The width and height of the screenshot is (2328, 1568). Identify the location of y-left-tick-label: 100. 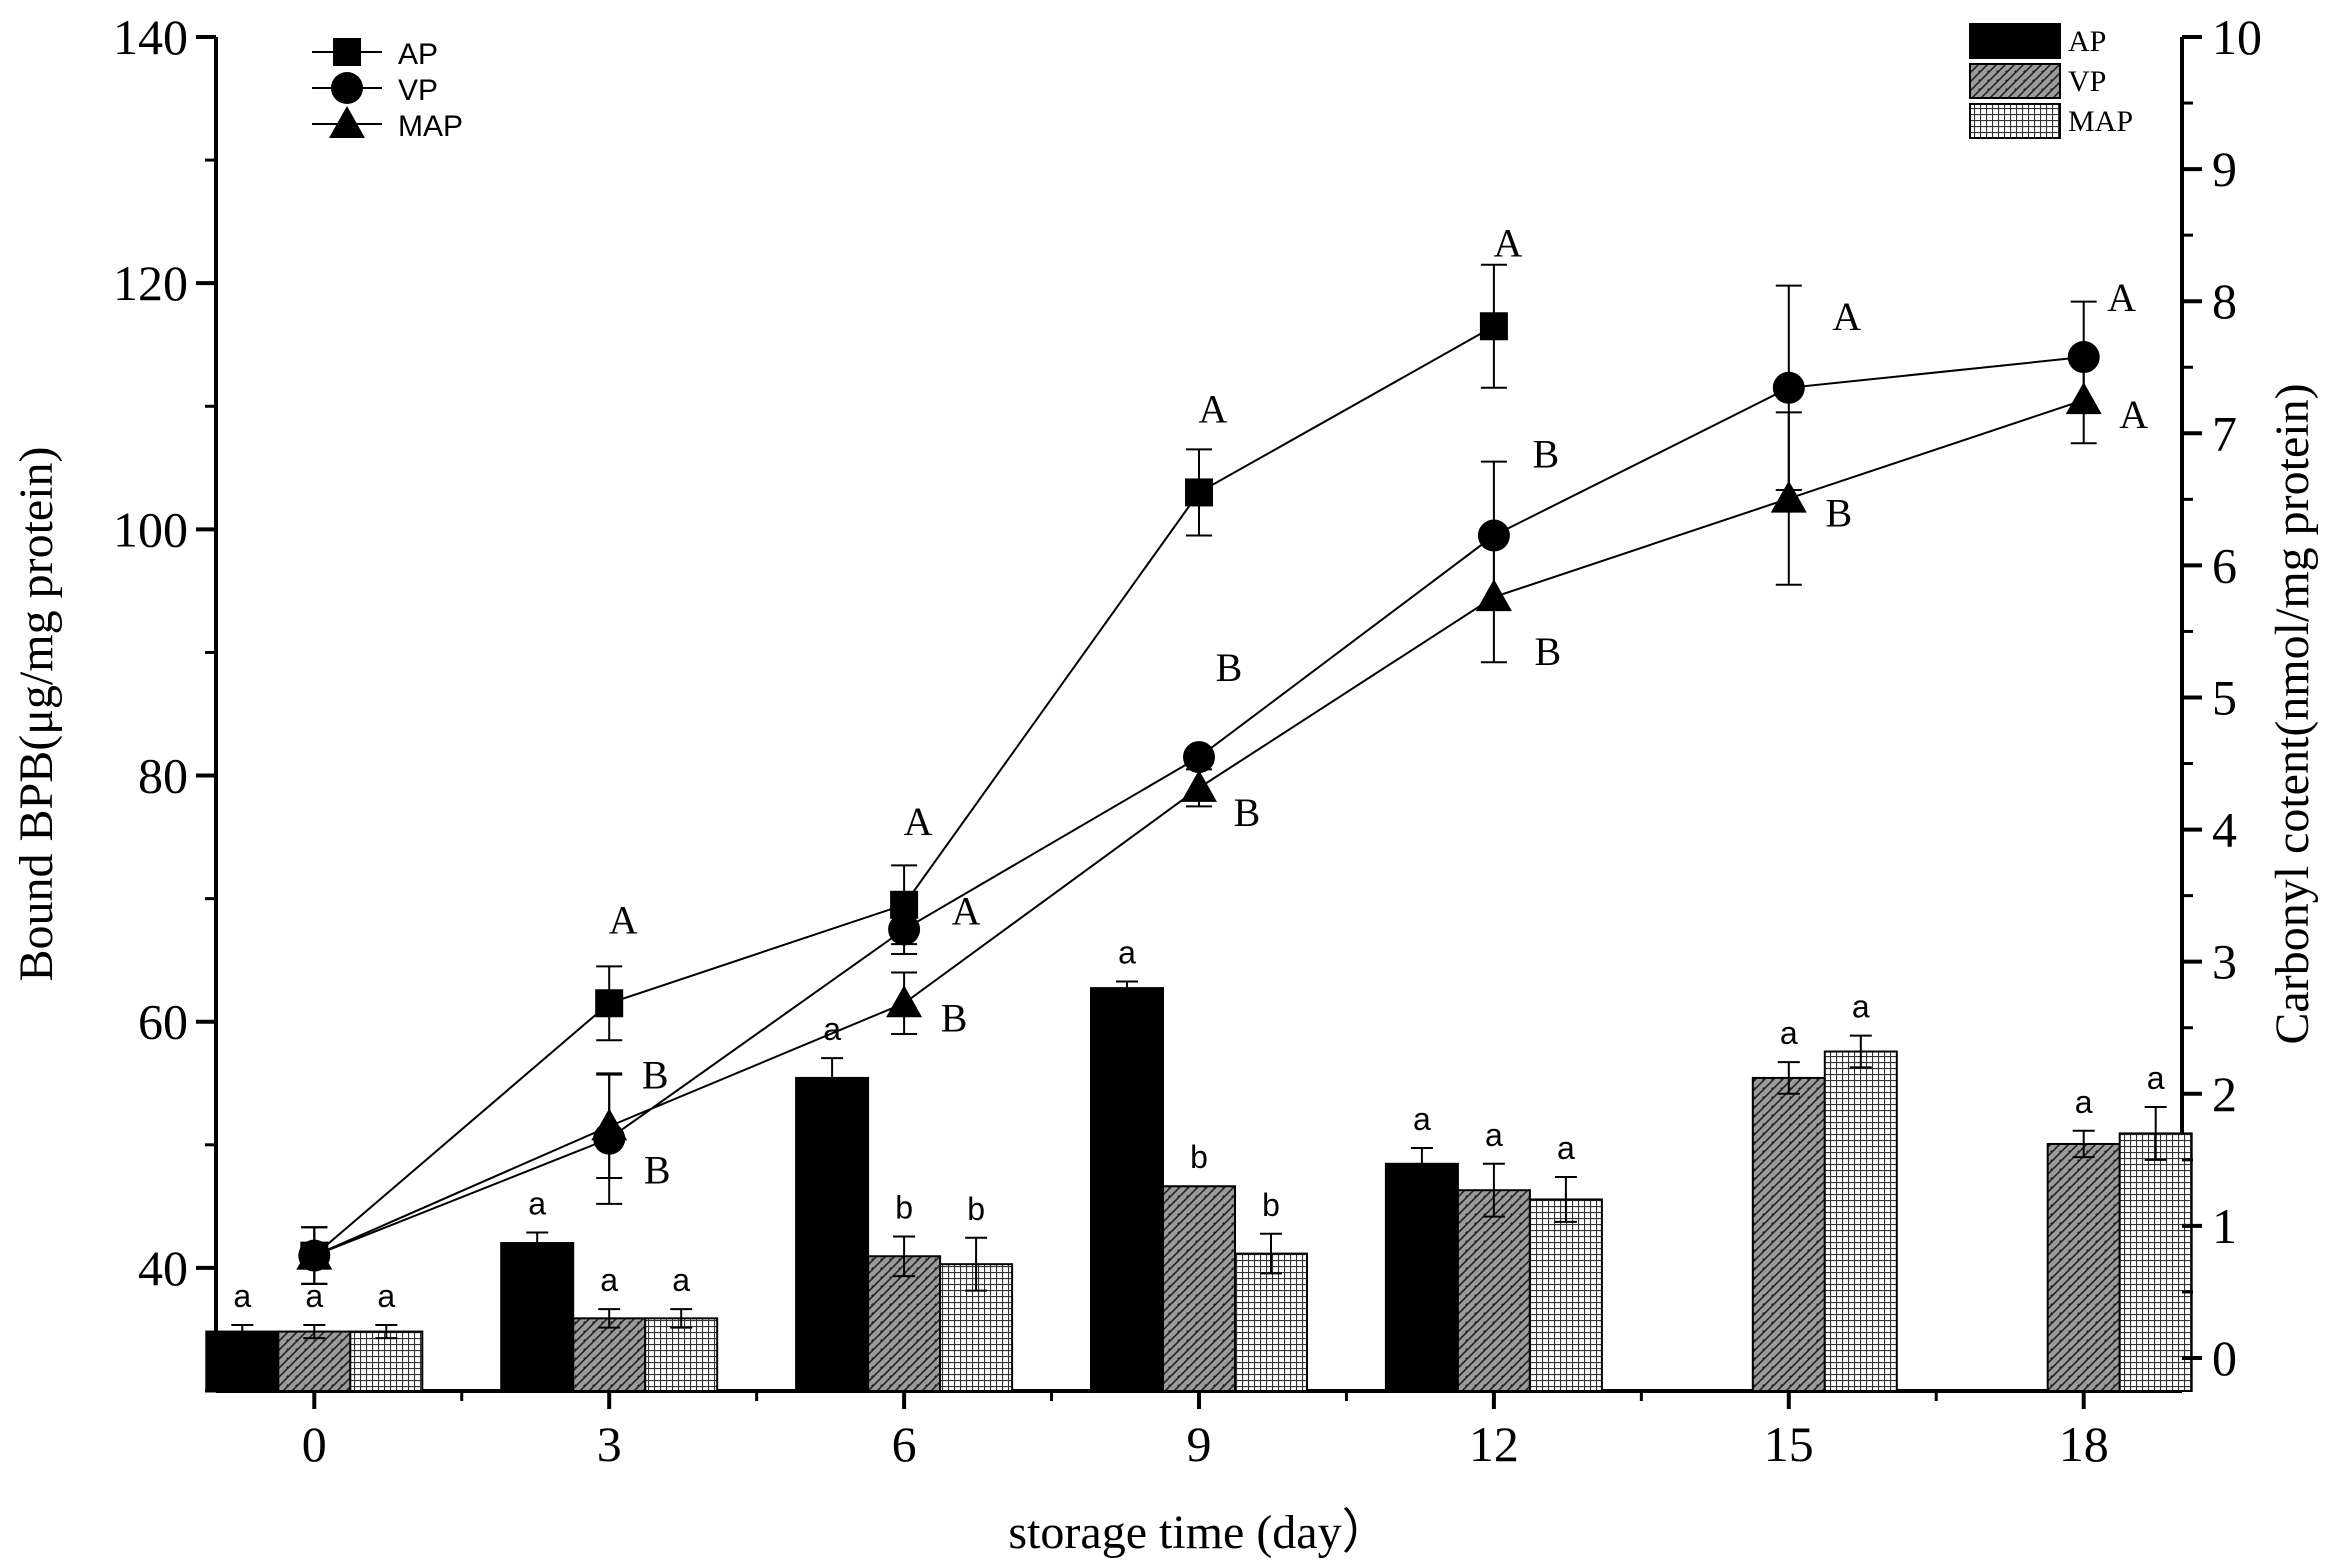
(150, 529).